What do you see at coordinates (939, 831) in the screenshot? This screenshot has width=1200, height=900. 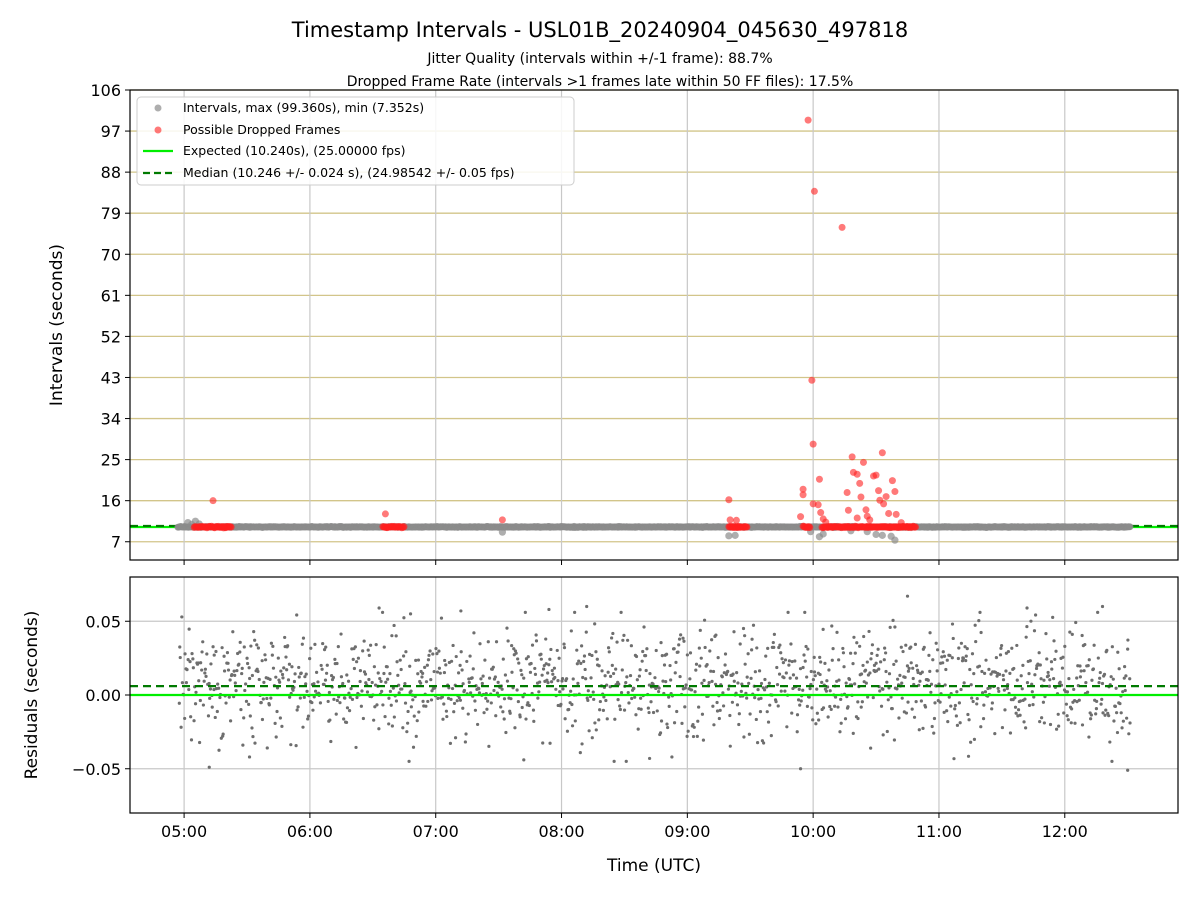 I see `x-tick-label: 11:00` at bounding box center [939, 831].